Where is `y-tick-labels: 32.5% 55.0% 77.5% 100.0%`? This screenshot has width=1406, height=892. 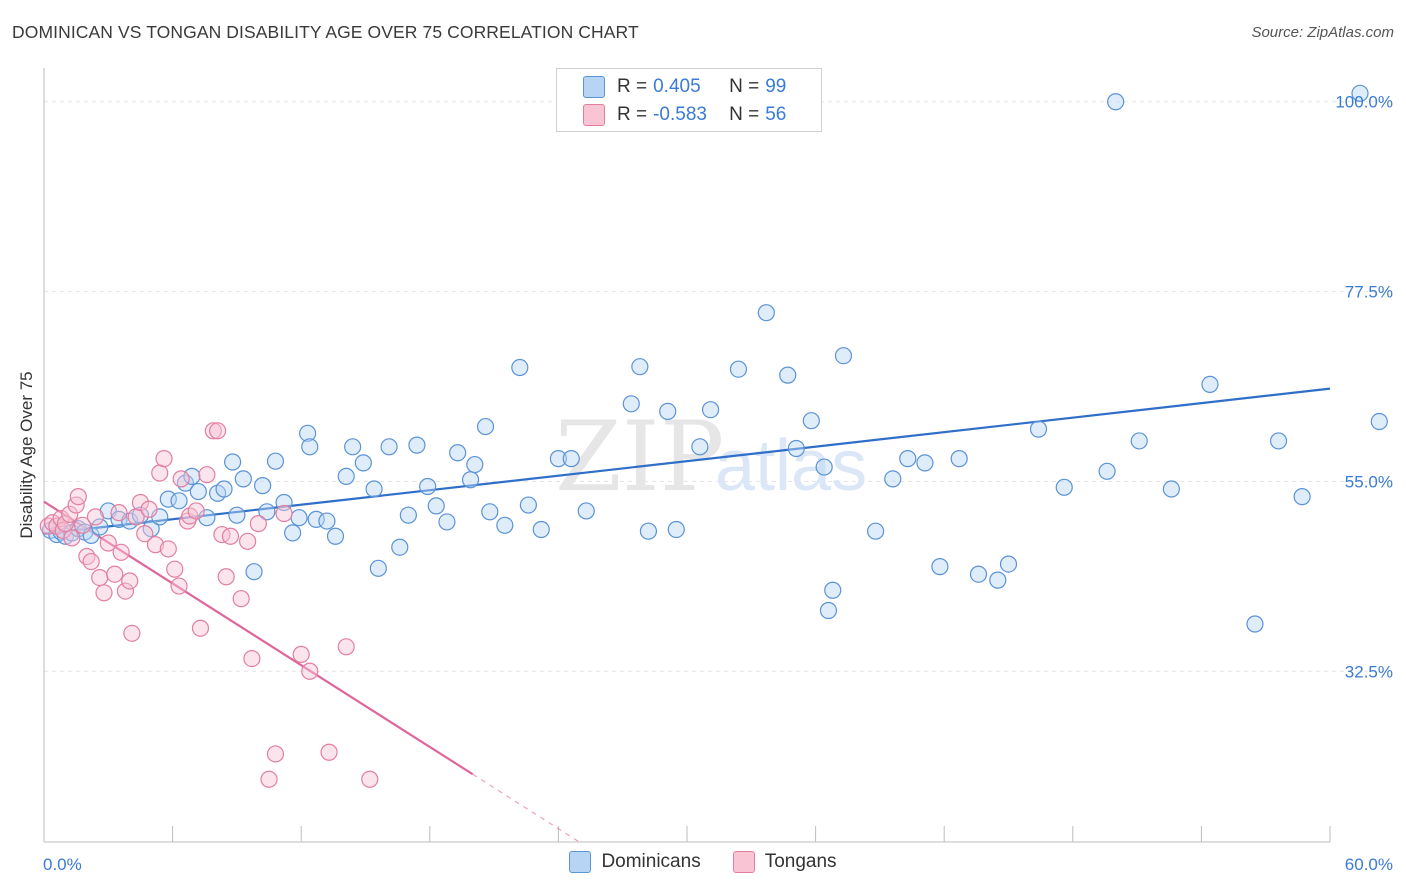 y-tick-labels: 32.5% 55.0% 77.5% 100.0% is located at coordinates (1364, 387).